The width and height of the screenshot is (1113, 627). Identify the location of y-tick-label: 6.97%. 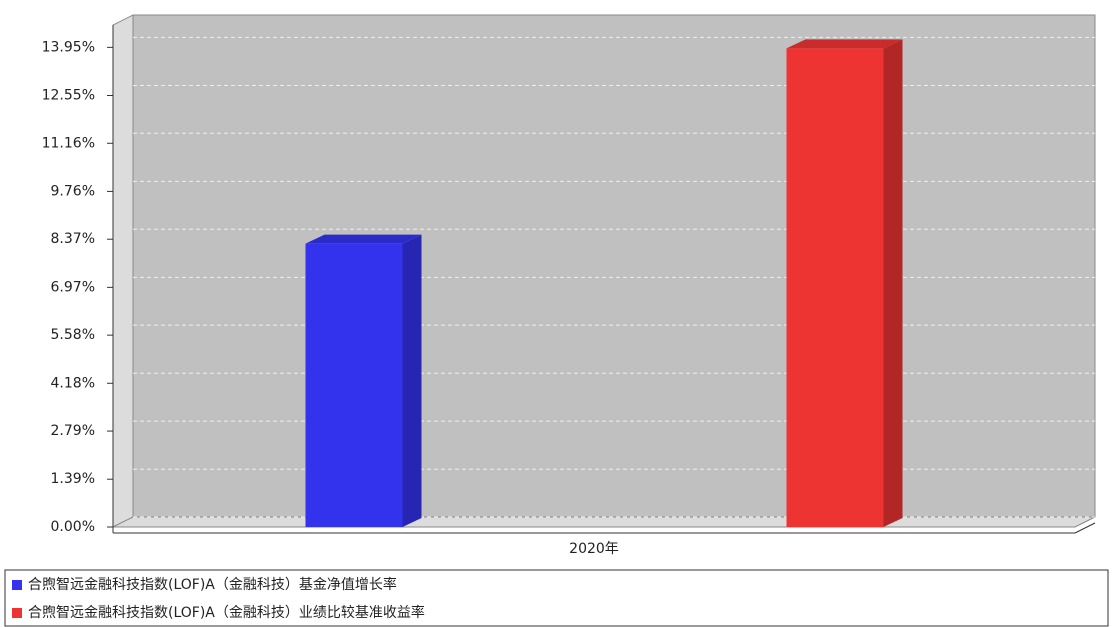
(73, 287).